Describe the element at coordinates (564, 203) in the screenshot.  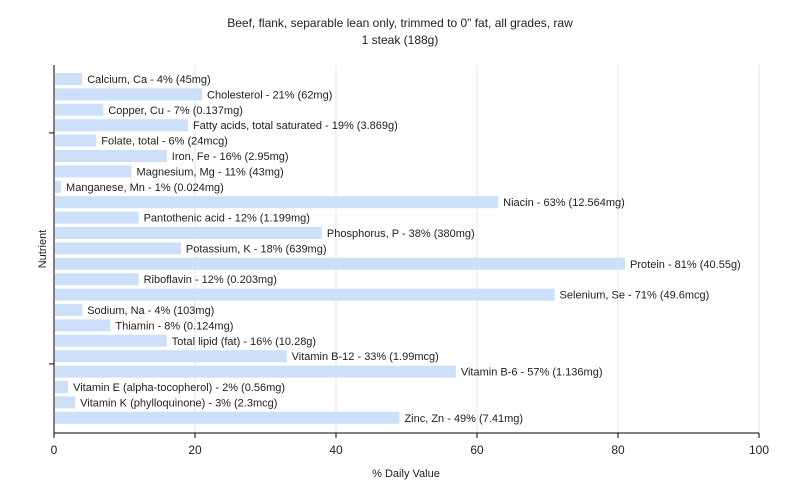
I see `bar-data-label: Niacin - 63% (12.564mg)` at that location.